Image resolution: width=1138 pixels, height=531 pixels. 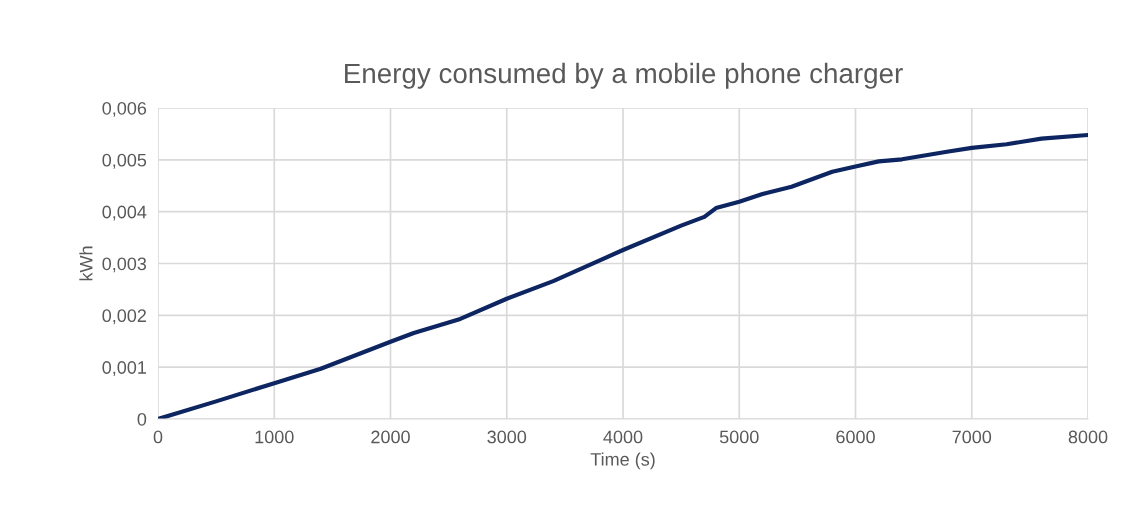 What do you see at coordinates (624, 75) in the screenshot?
I see `chart-title: Energy consumed by a mobile phone charger` at bounding box center [624, 75].